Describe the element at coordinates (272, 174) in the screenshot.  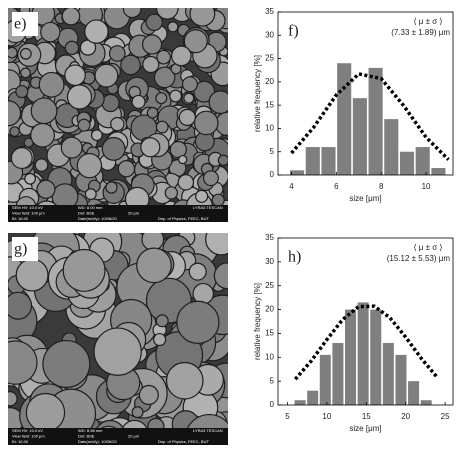
I see `y-tick-label: 0` at that location.